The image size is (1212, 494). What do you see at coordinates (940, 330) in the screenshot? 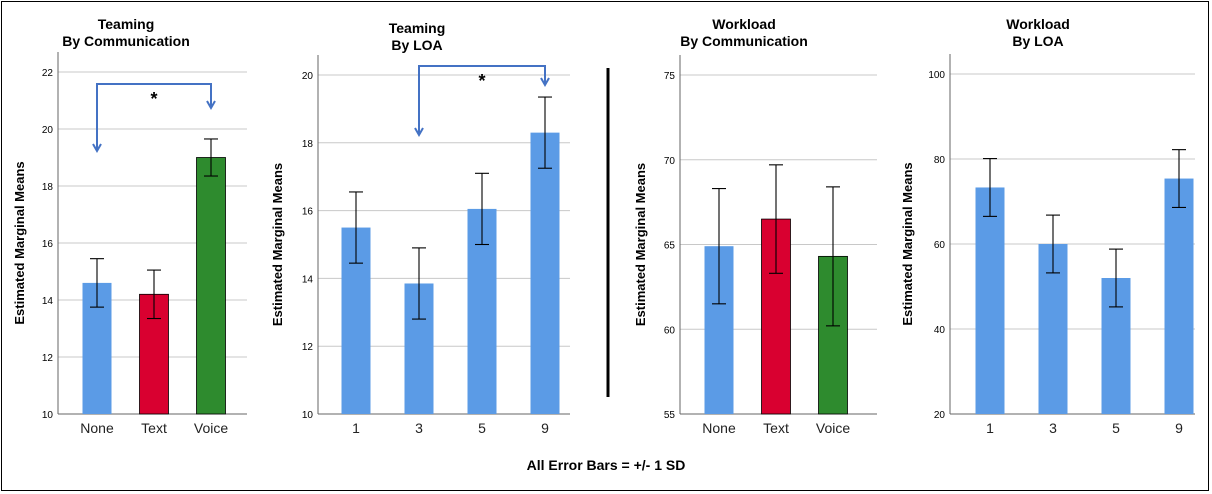
I see `y-tick-label: 40` at bounding box center [940, 330].